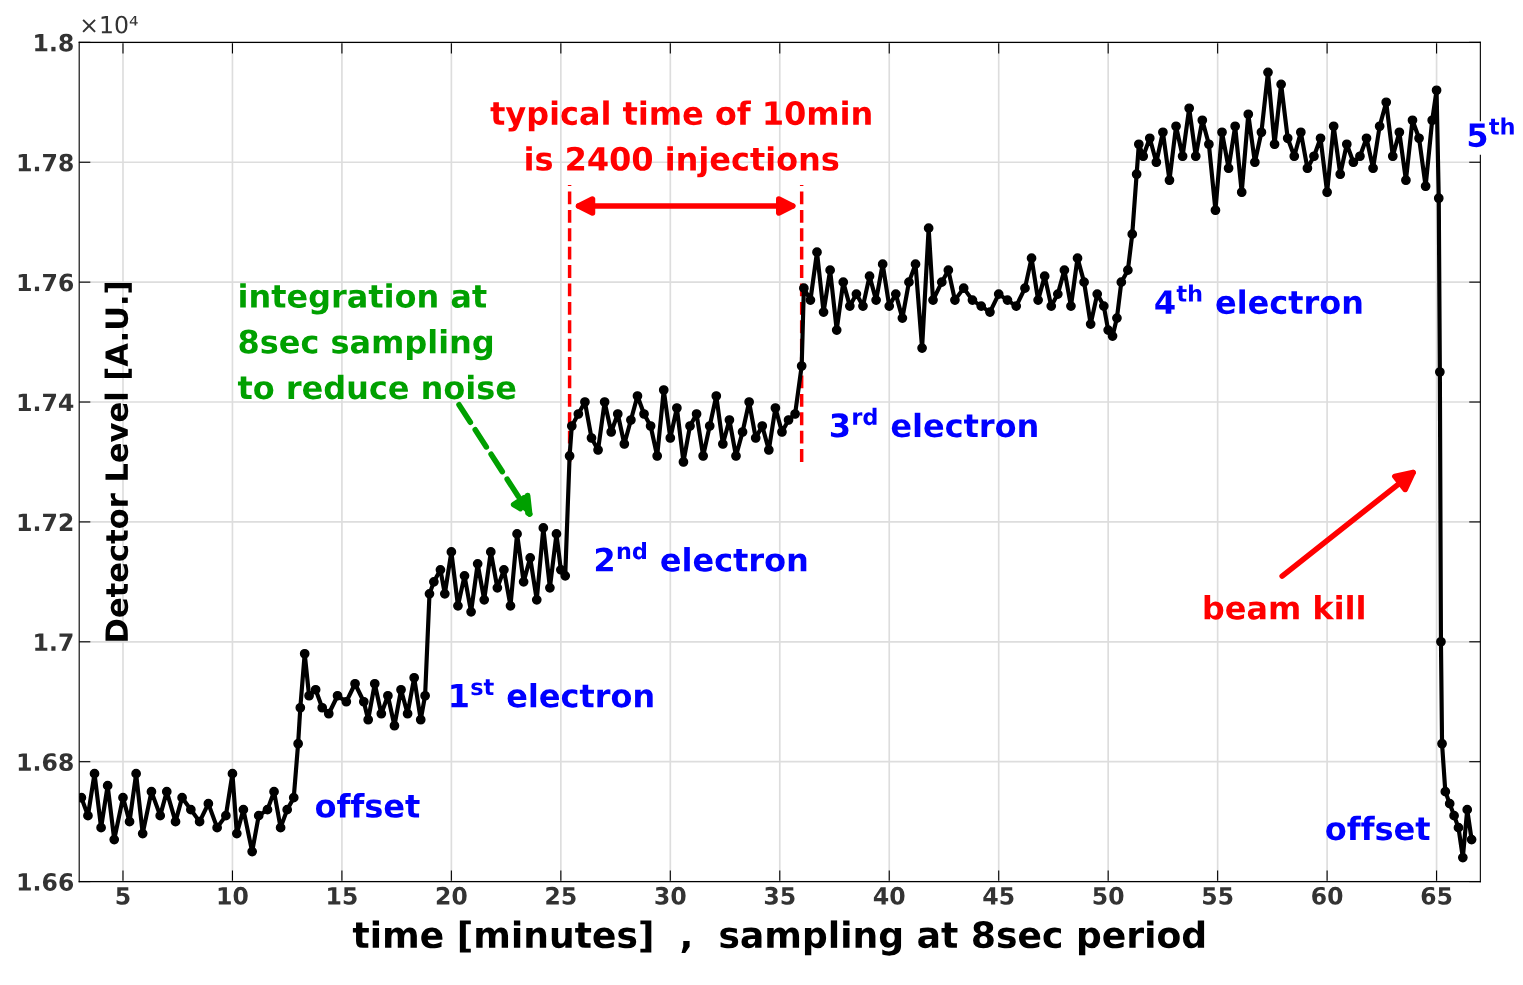 The height and width of the screenshot is (985, 1523). Describe the element at coordinates (123, 896) in the screenshot. I see `x-tick-label: 5` at that location.